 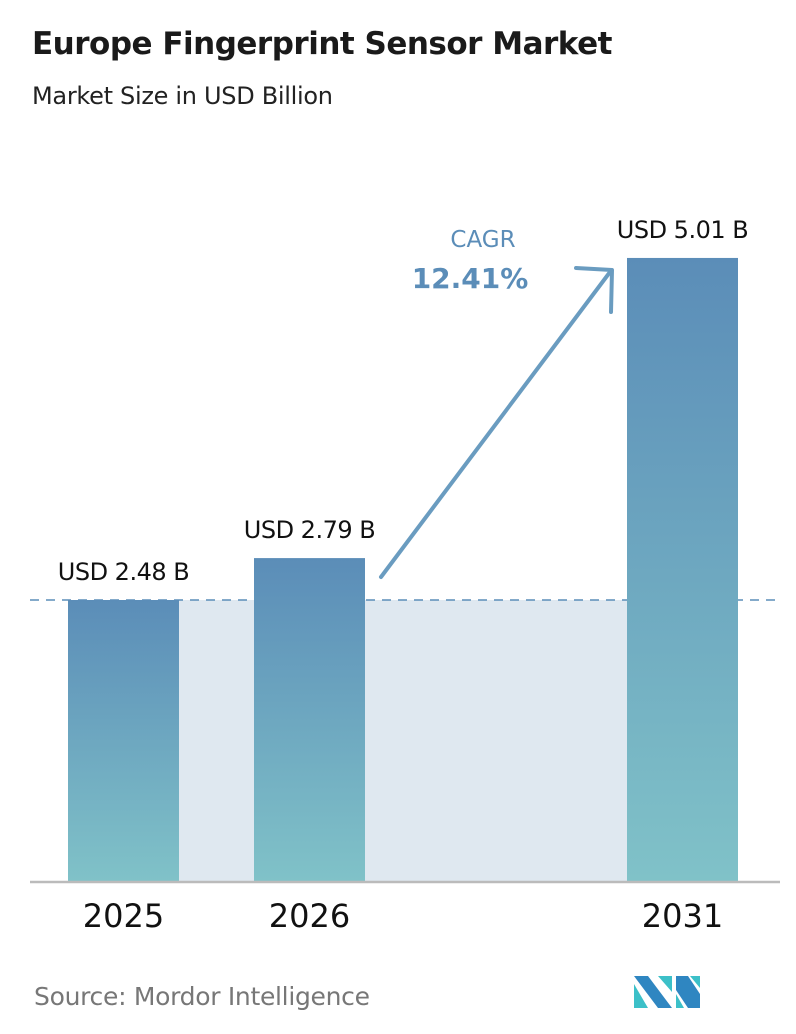 What do you see at coordinates (123, 572) in the screenshot?
I see `data-label-2025: USD 2.48 B` at bounding box center [123, 572].